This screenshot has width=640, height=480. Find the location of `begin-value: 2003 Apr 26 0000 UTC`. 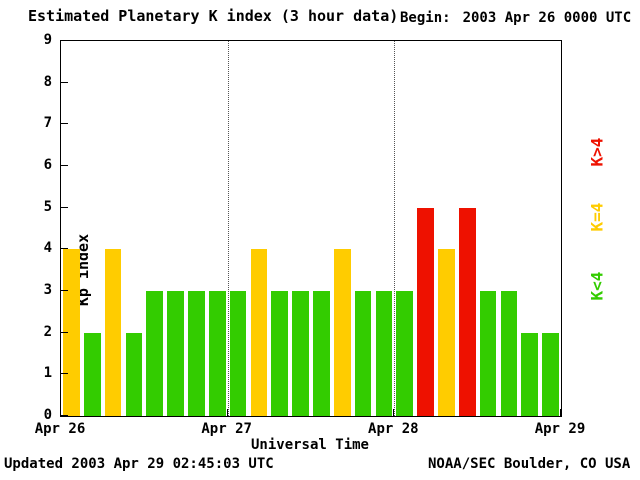

begin-value: 2003 Apr 26 0000 UTC is located at coordinates (547, 18).